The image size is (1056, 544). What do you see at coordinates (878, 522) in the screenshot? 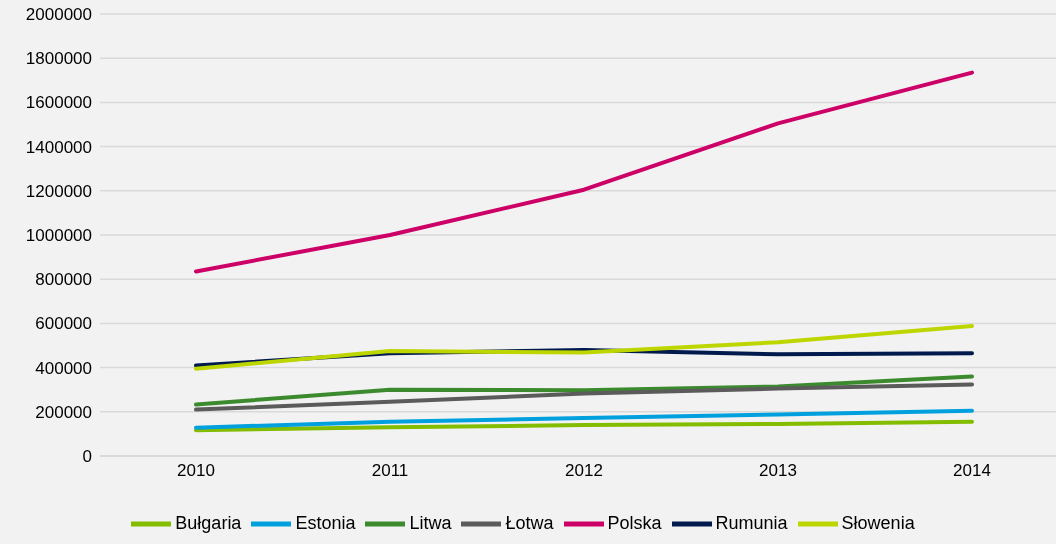
I see `legend-label: Słowenia` at bounding box center [878, 522].